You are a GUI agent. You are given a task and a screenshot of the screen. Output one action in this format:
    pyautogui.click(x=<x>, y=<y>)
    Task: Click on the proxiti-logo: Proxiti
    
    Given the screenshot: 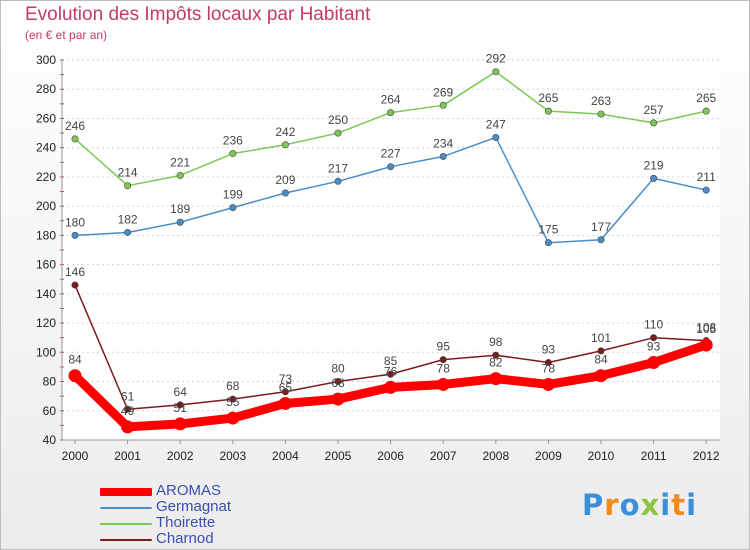 What is the action you would take?
    pyautogui.click(x=639, y=505)
    